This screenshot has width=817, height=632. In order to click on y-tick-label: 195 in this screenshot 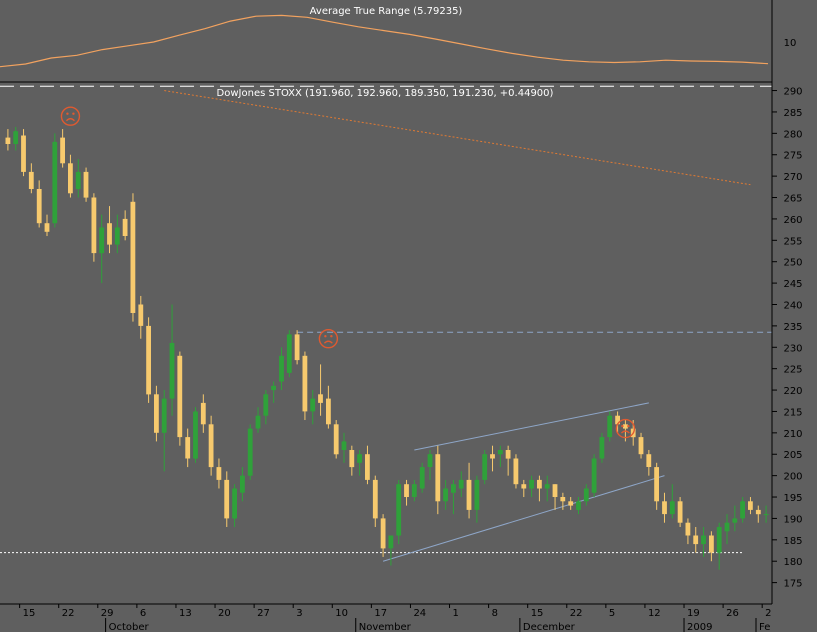, I will do `click(792, 498)`.